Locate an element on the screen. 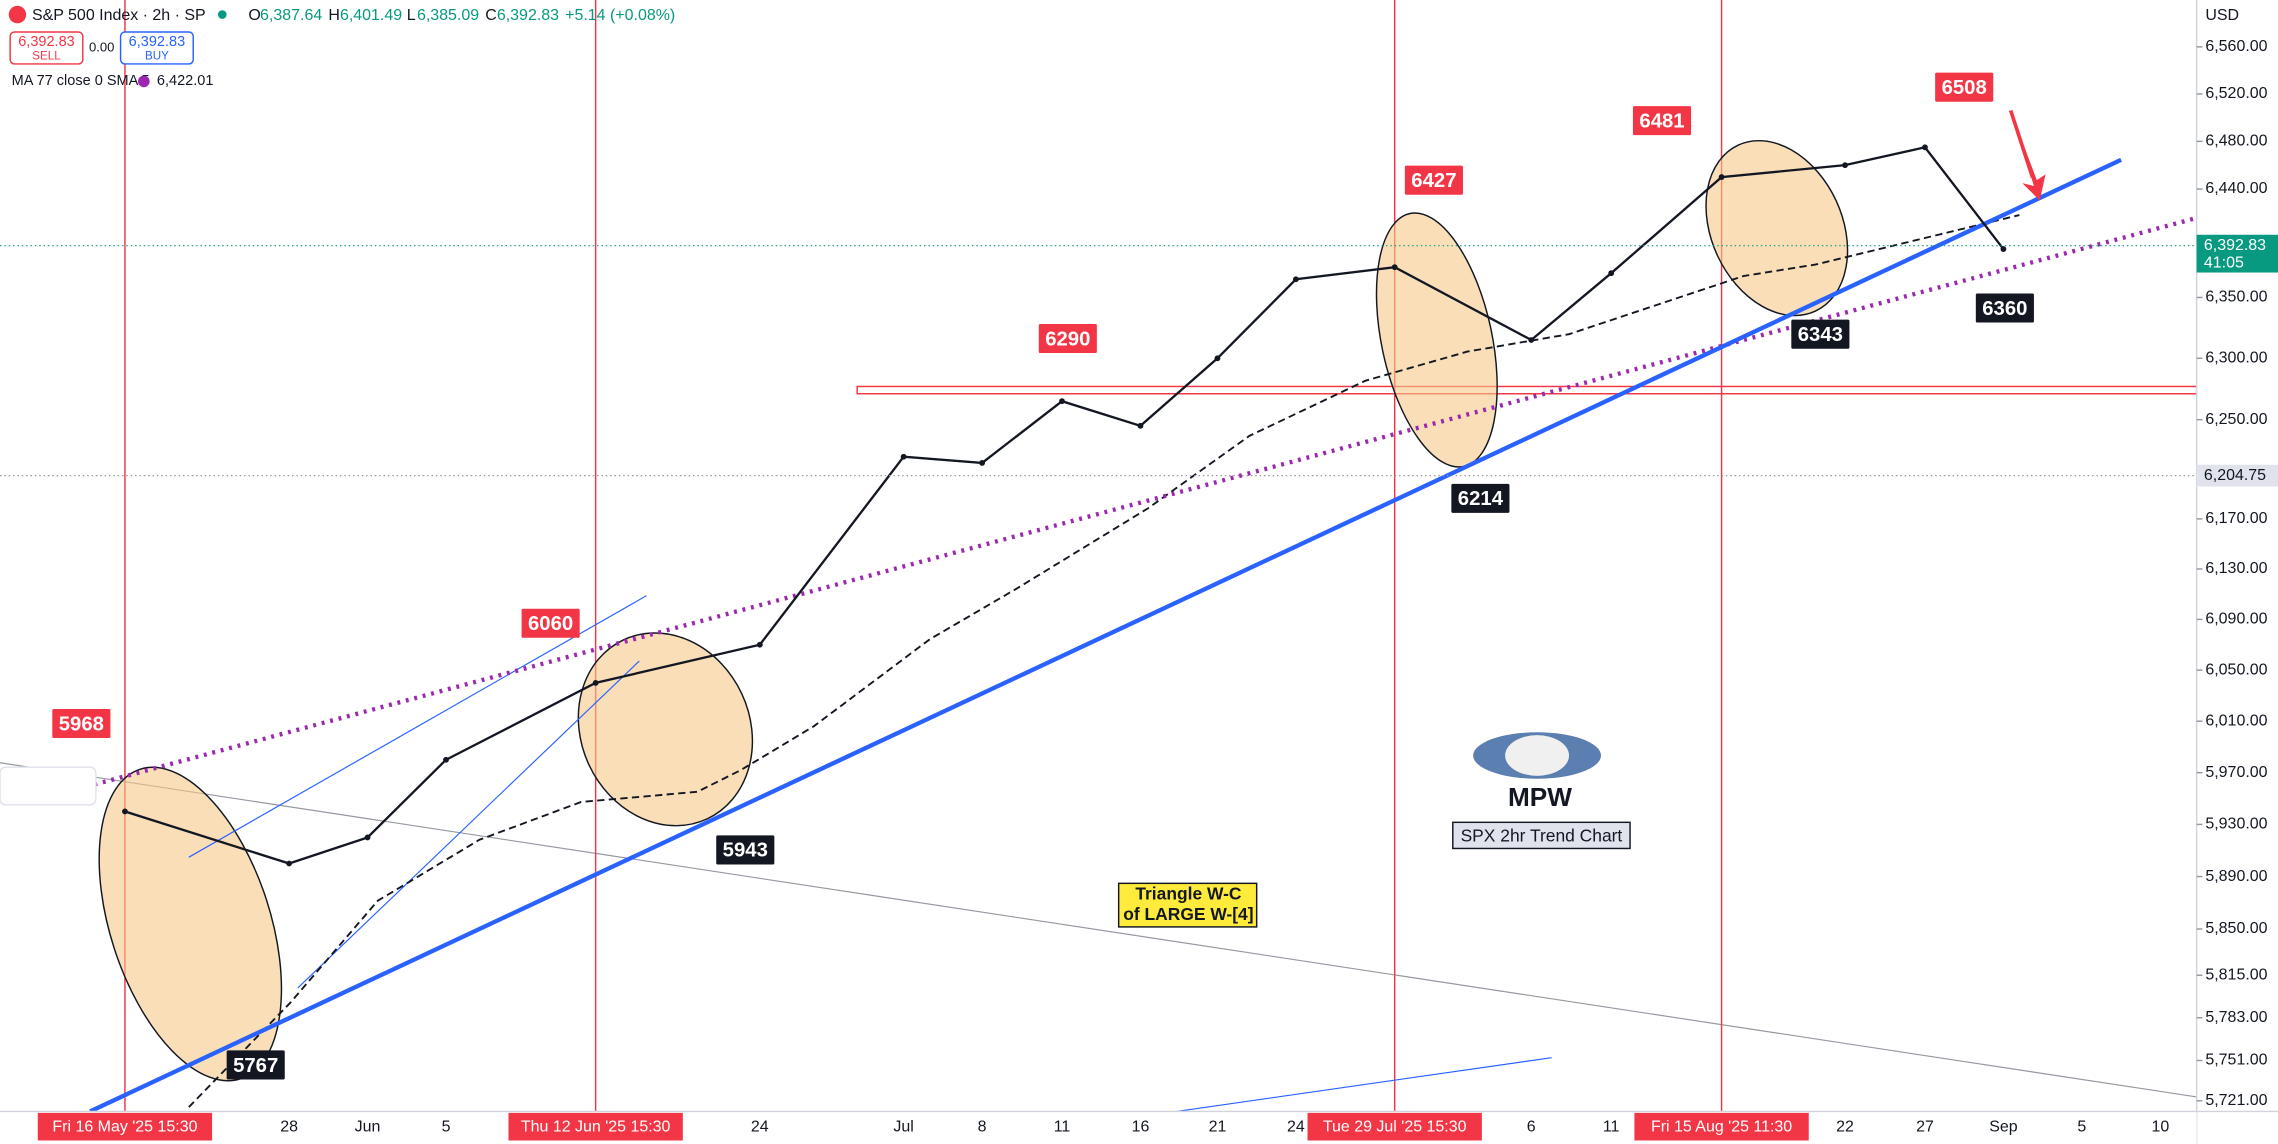 The image size is (2278, 1144). arrow-shaft is located at coordinates (2021, 143).